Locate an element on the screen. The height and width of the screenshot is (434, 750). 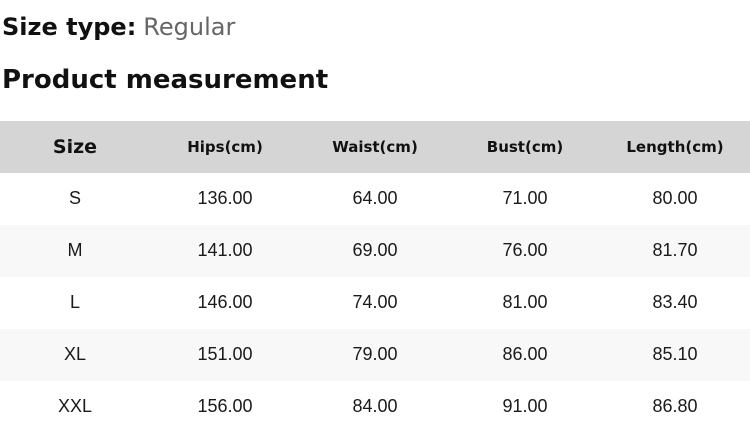
cell-waist: 64.00 is located at coordinates (375, 198).